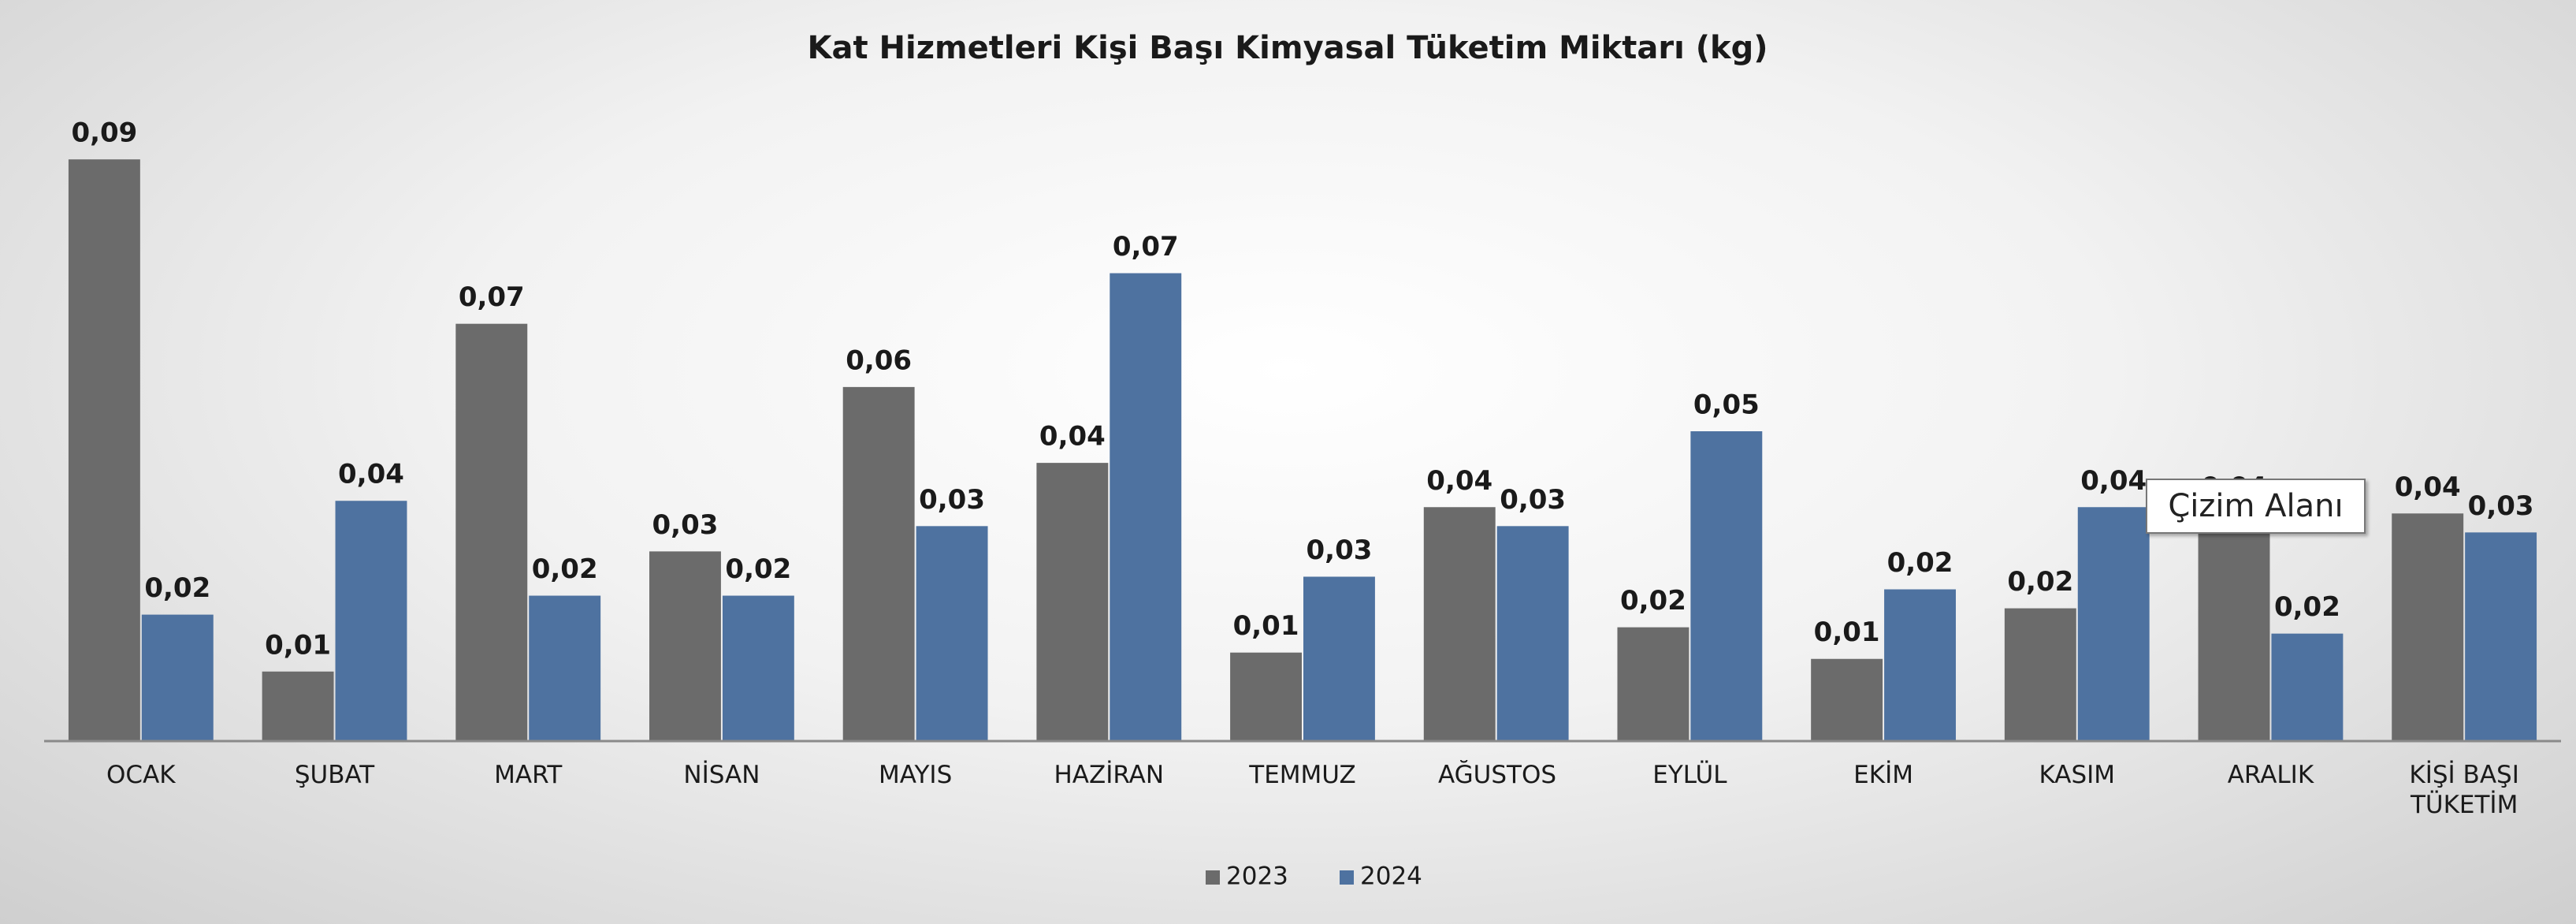 Image resolution: width=2576 pixels, height=924 pixels. I want to click on x-tick-label: HAZİRAN, so click(1109, 775).